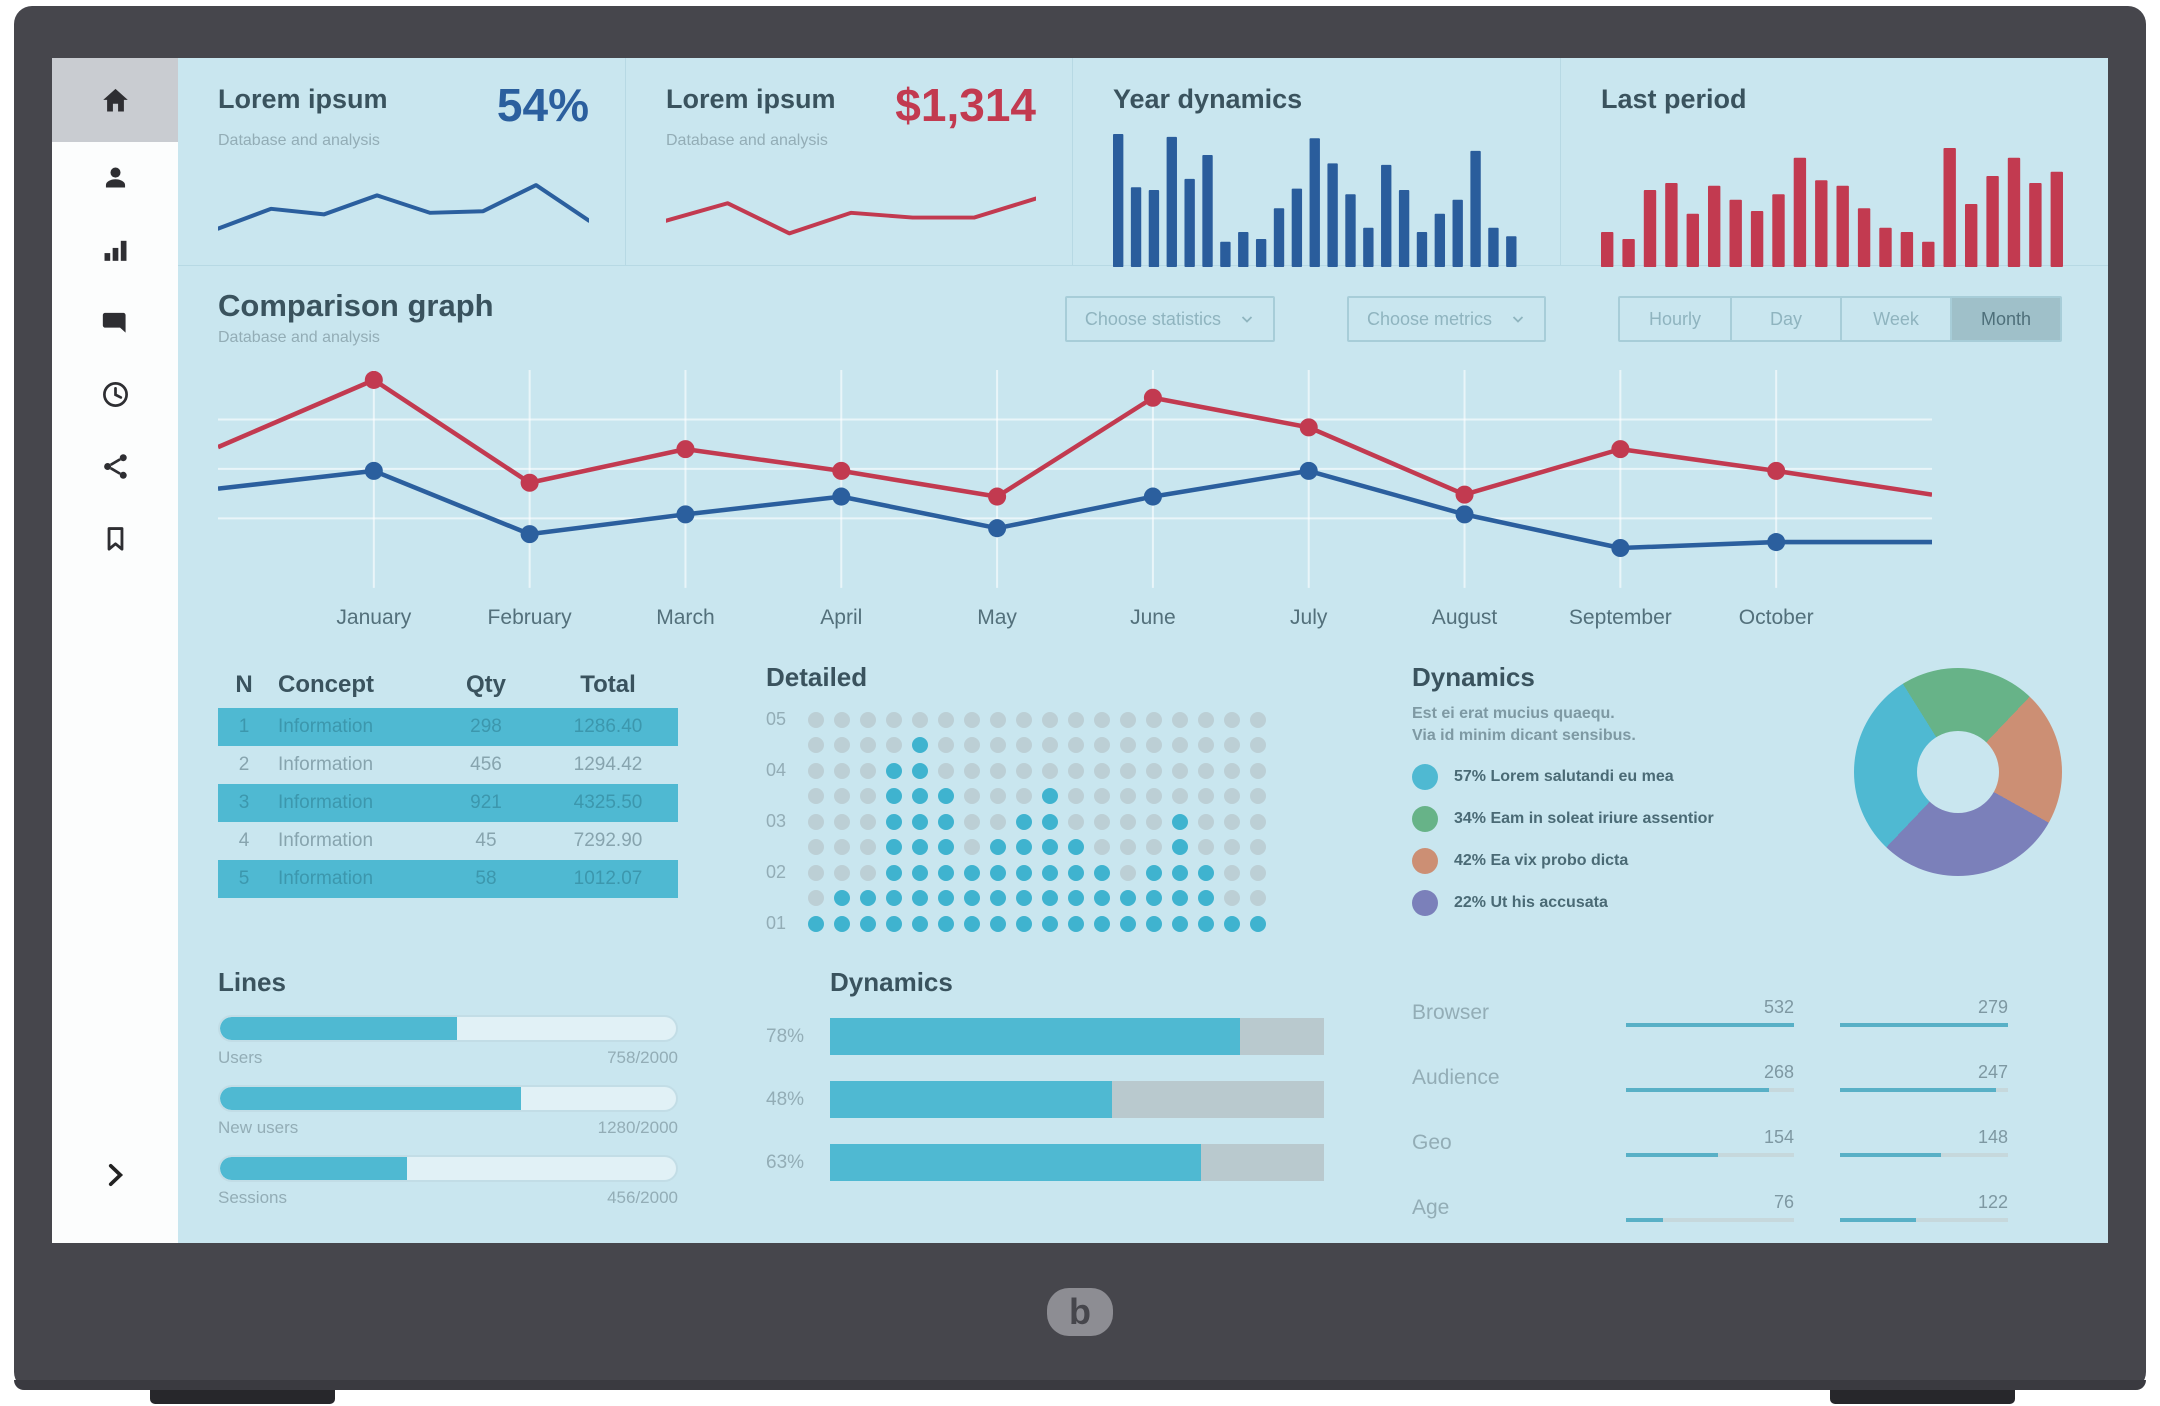 The height and width of the screenshot is (1406, 2160). I want to click on dynamics-bar-percent: 78%, so click(785, 1036).